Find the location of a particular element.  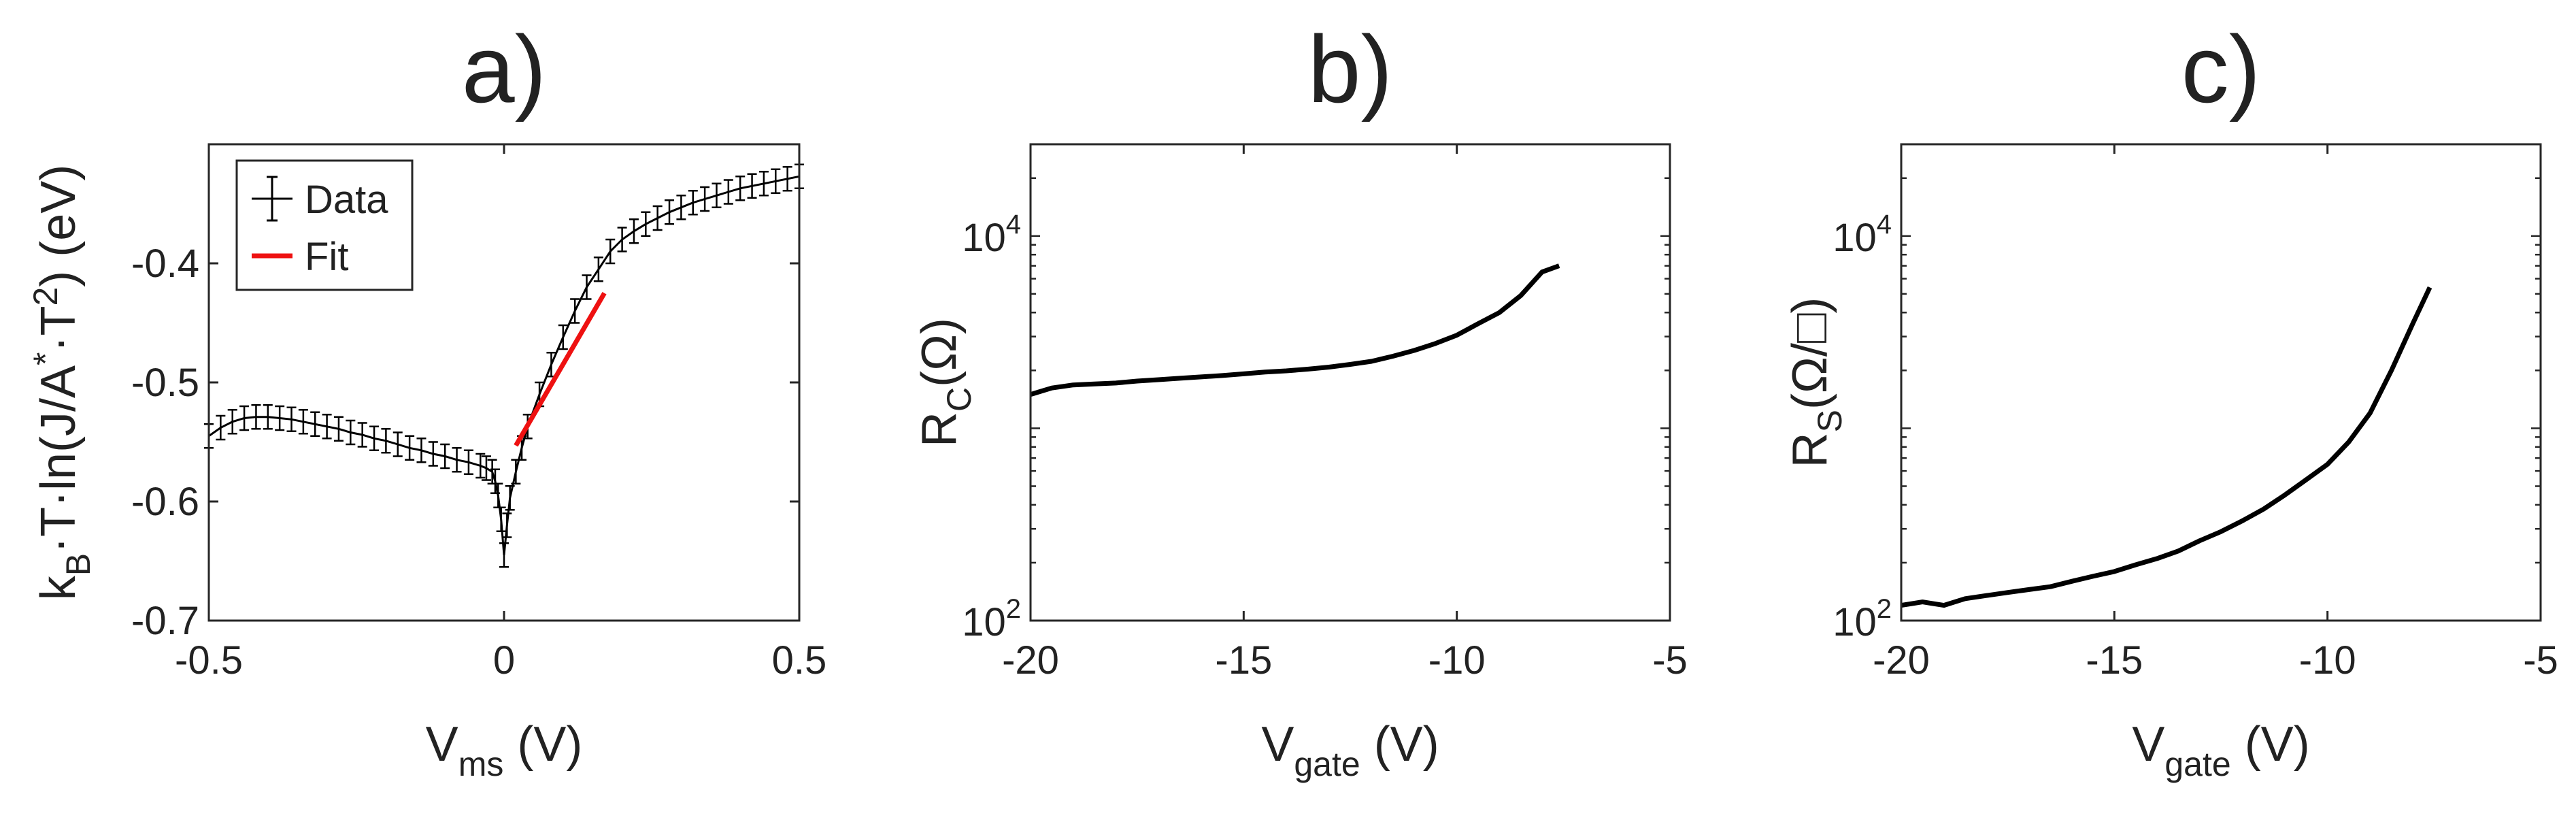

y-axis-label: RC(Ω) is located at coordinates (945, 382).